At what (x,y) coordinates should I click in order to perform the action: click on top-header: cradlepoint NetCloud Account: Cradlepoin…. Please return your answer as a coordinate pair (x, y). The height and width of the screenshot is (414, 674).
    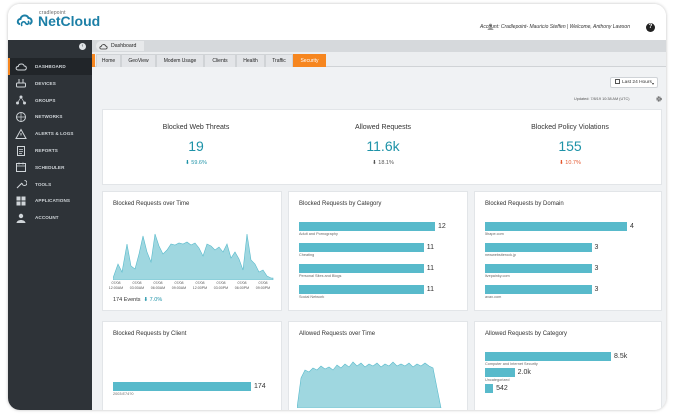
    Looking at the image, I should click on (337, 22).